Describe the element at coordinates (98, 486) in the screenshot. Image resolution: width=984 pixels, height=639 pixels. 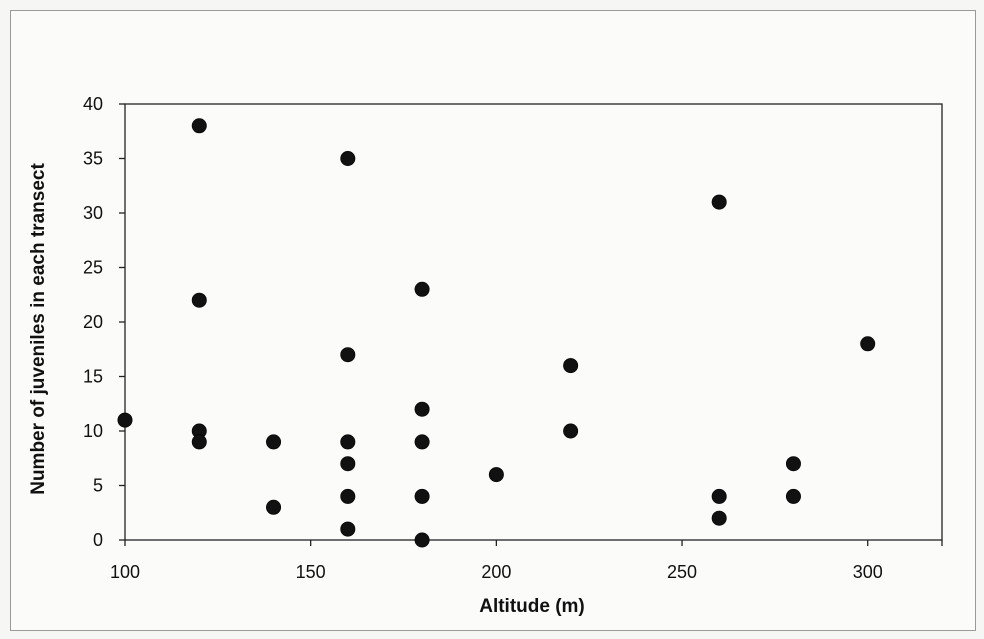
I see `y-tick-label: 5` at that location.